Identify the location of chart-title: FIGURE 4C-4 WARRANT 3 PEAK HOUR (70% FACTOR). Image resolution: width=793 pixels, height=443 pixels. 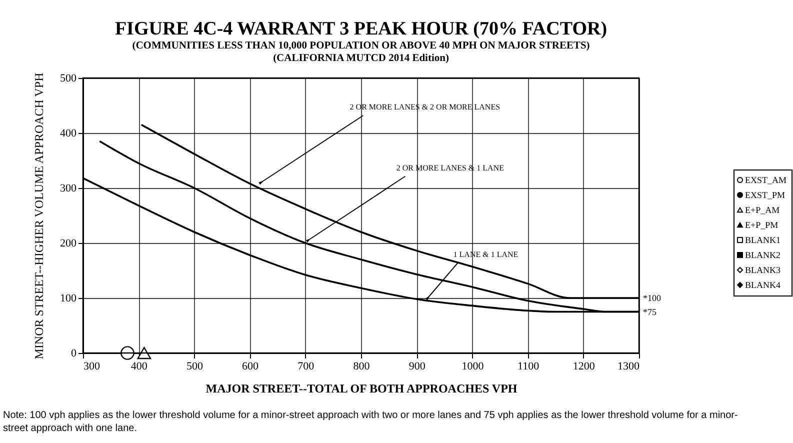
(361, 29).